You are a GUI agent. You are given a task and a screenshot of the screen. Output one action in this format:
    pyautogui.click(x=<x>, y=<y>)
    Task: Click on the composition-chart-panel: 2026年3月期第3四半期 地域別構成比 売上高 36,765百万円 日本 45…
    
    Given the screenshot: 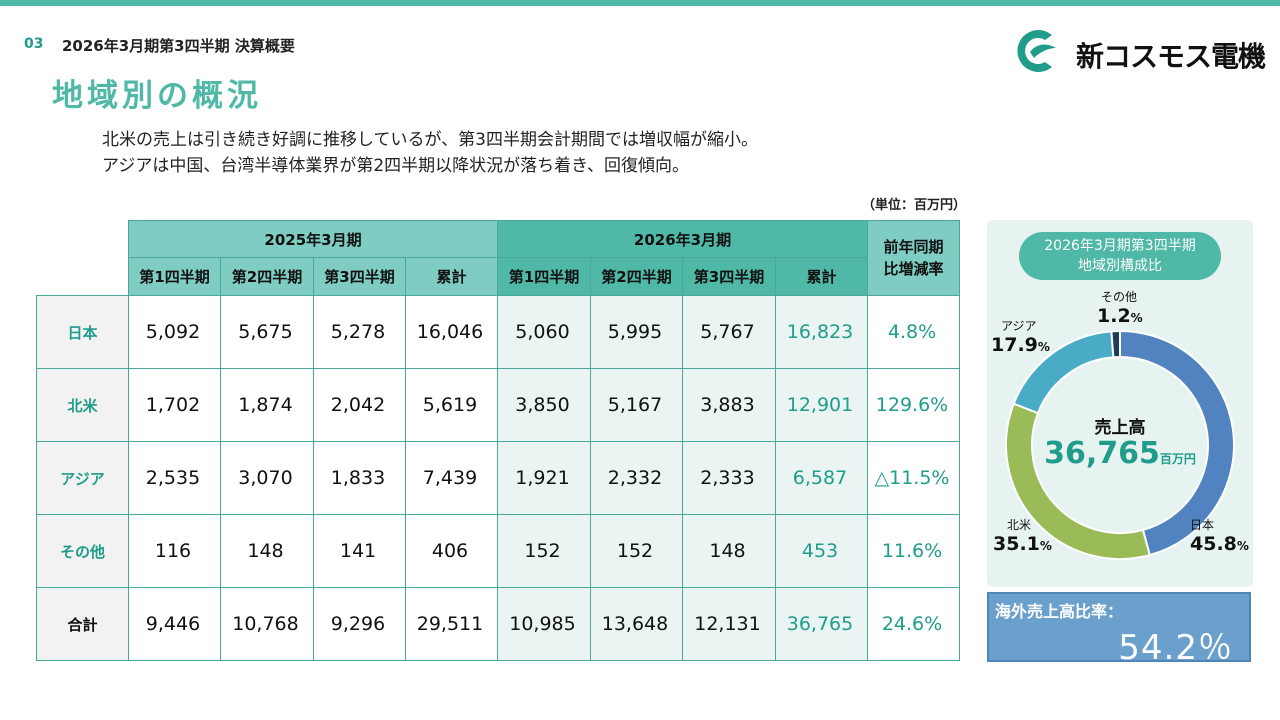 What is the action you would take?
    pyautogui.click(x=1120, y=403)
    